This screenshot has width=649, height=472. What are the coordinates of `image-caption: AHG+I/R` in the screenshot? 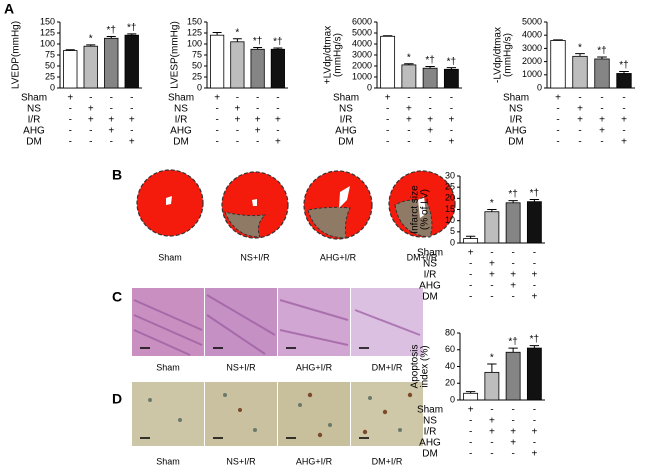 It's located at (314, 367).